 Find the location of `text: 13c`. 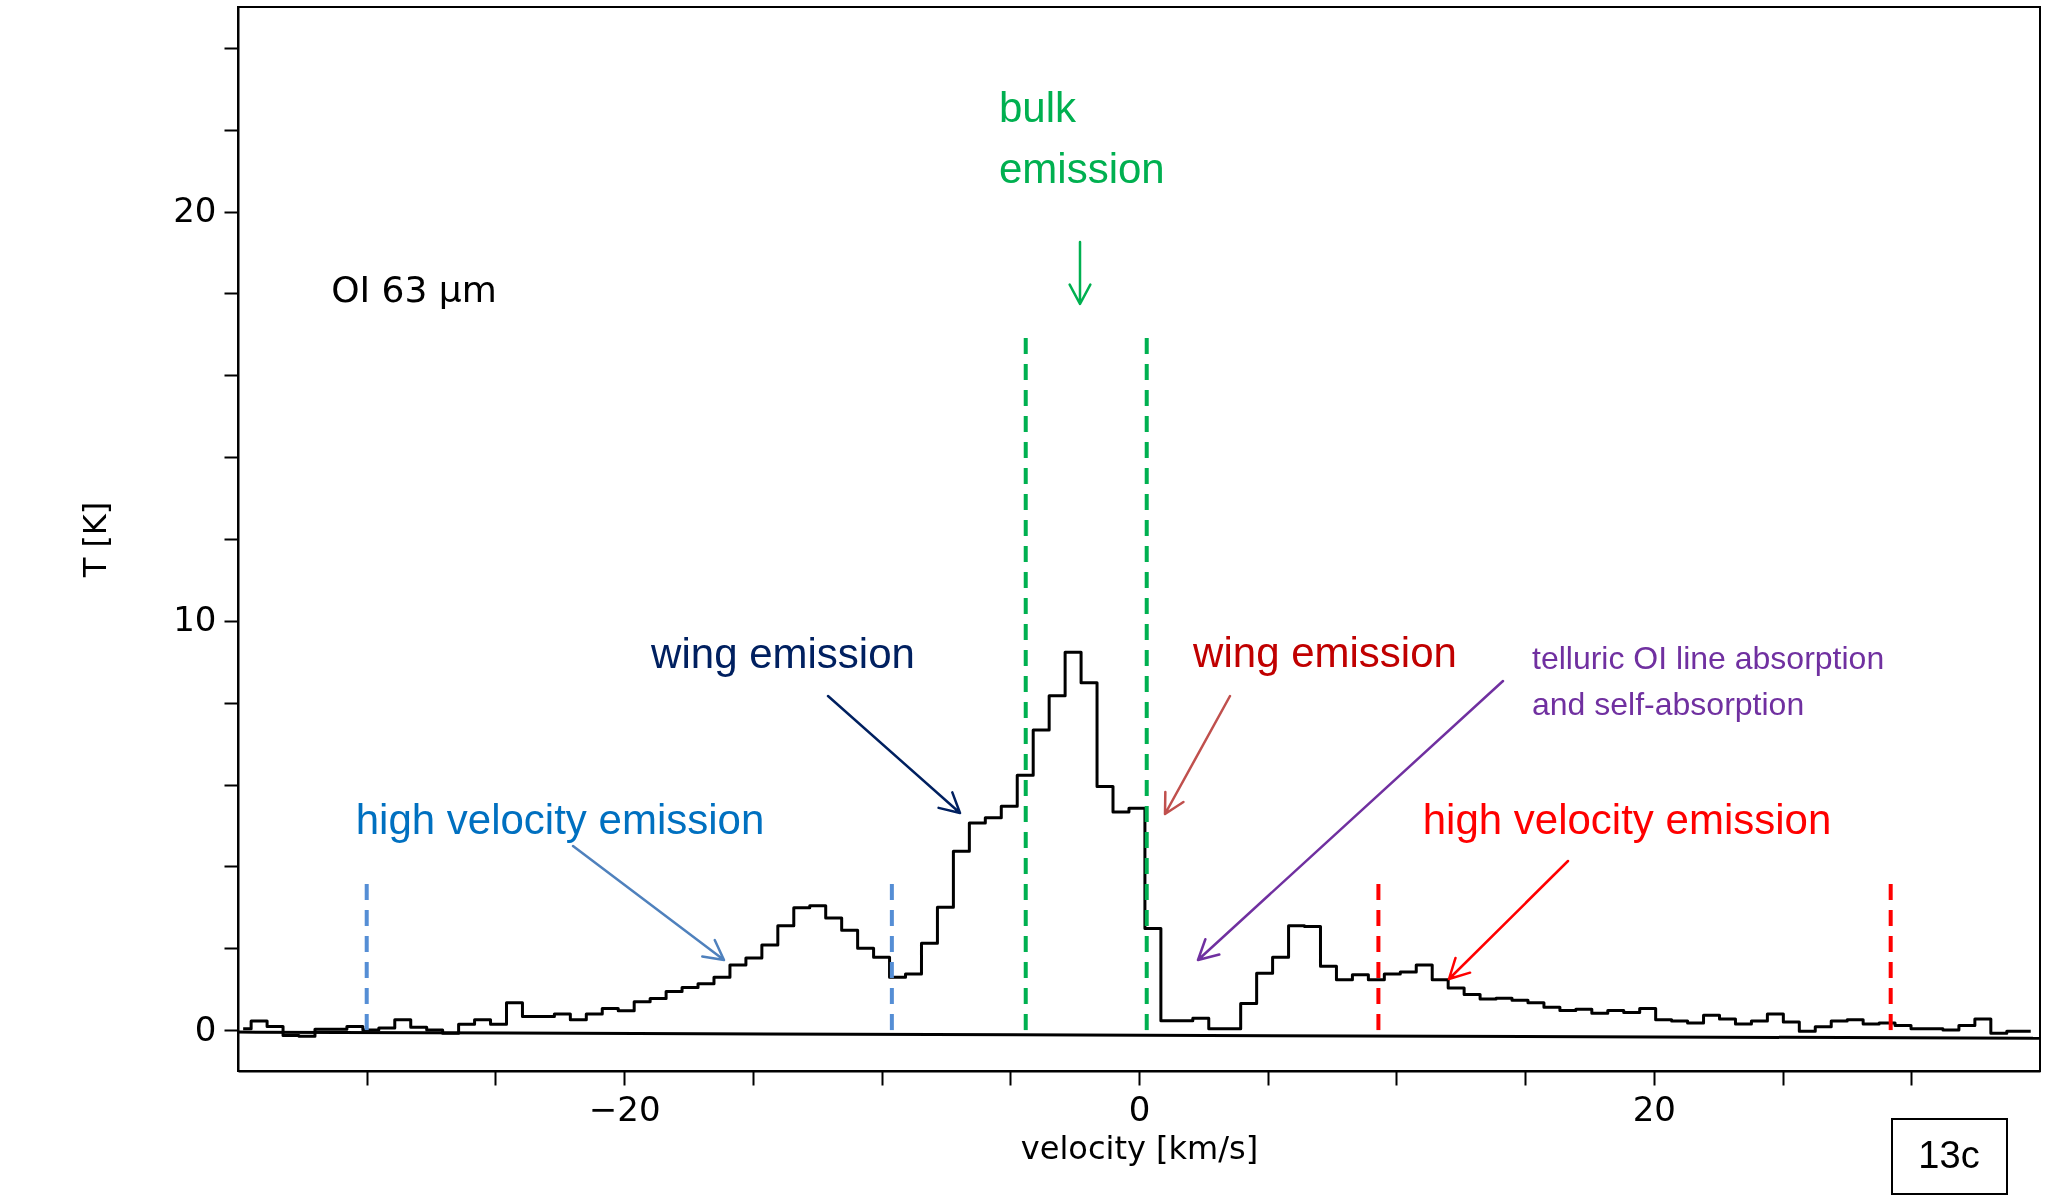

text: 13c is located at coordinates (1949, 1155).